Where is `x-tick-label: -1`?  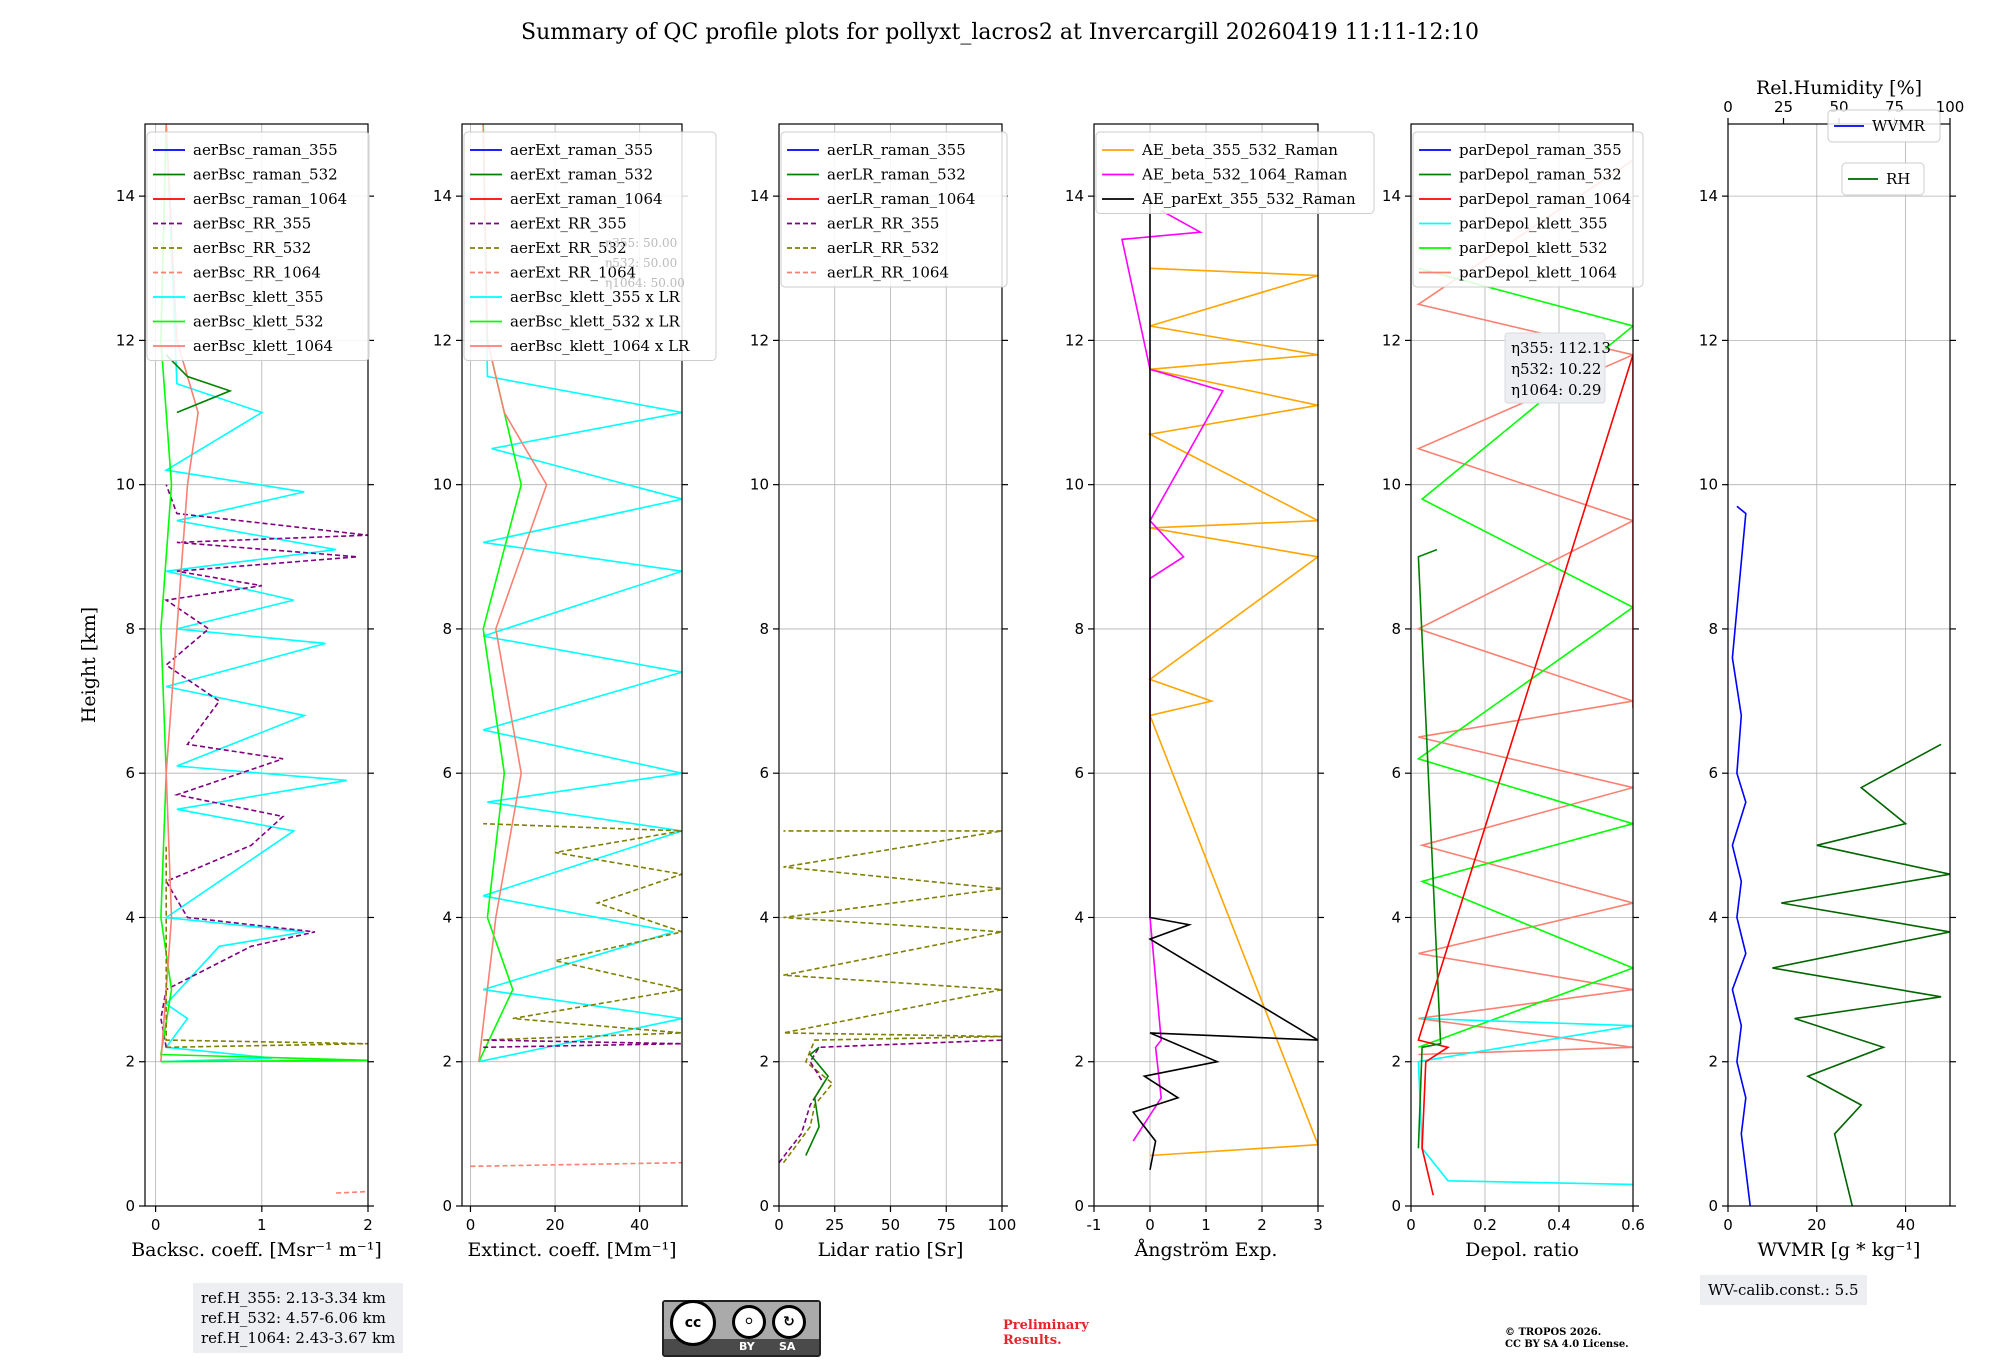 x-tick-label: -1 is located at coordinates (1094, 1225).